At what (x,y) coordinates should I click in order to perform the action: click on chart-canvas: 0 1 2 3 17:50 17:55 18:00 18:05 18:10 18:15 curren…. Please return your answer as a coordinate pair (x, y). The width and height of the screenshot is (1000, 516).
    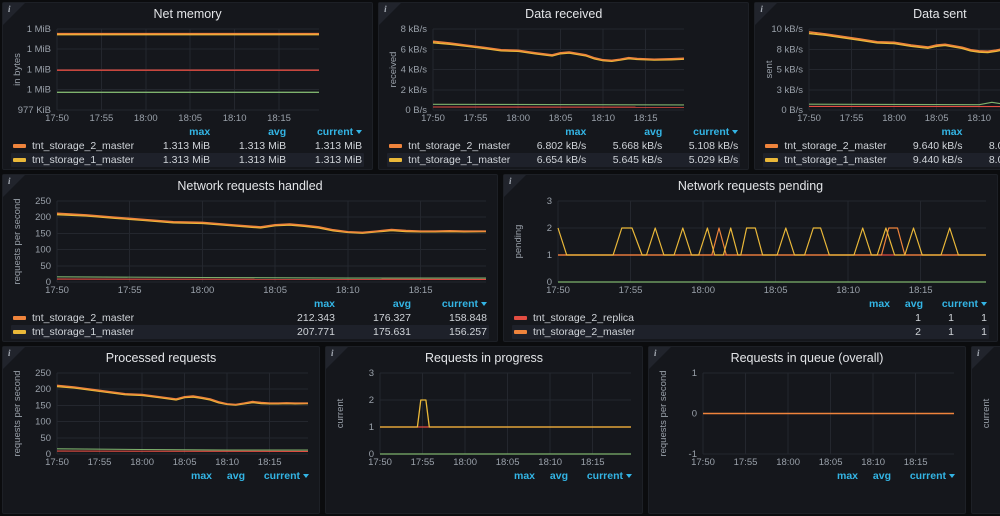
    Looking at the image, I should click on (484, 417).